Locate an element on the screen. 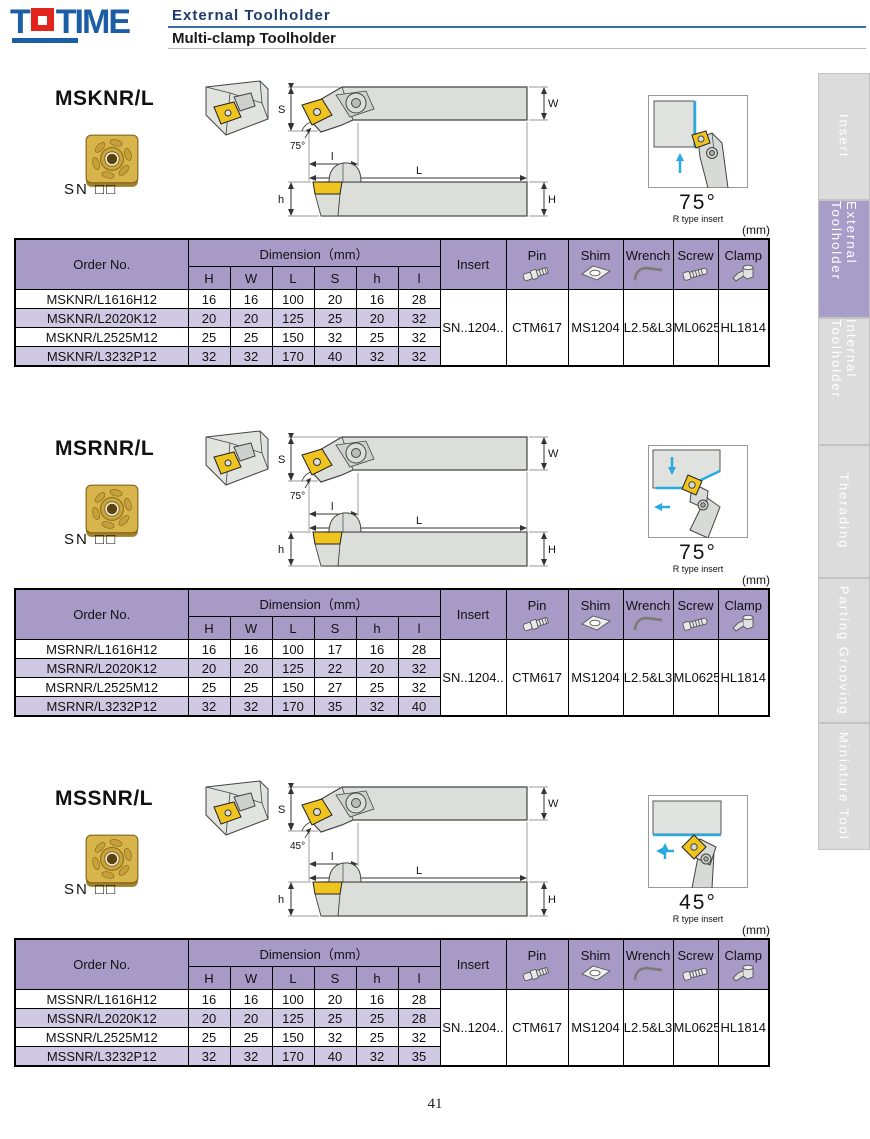 The image size is (870, 1139). header-divider-gray is located at coordinates (517, 48).